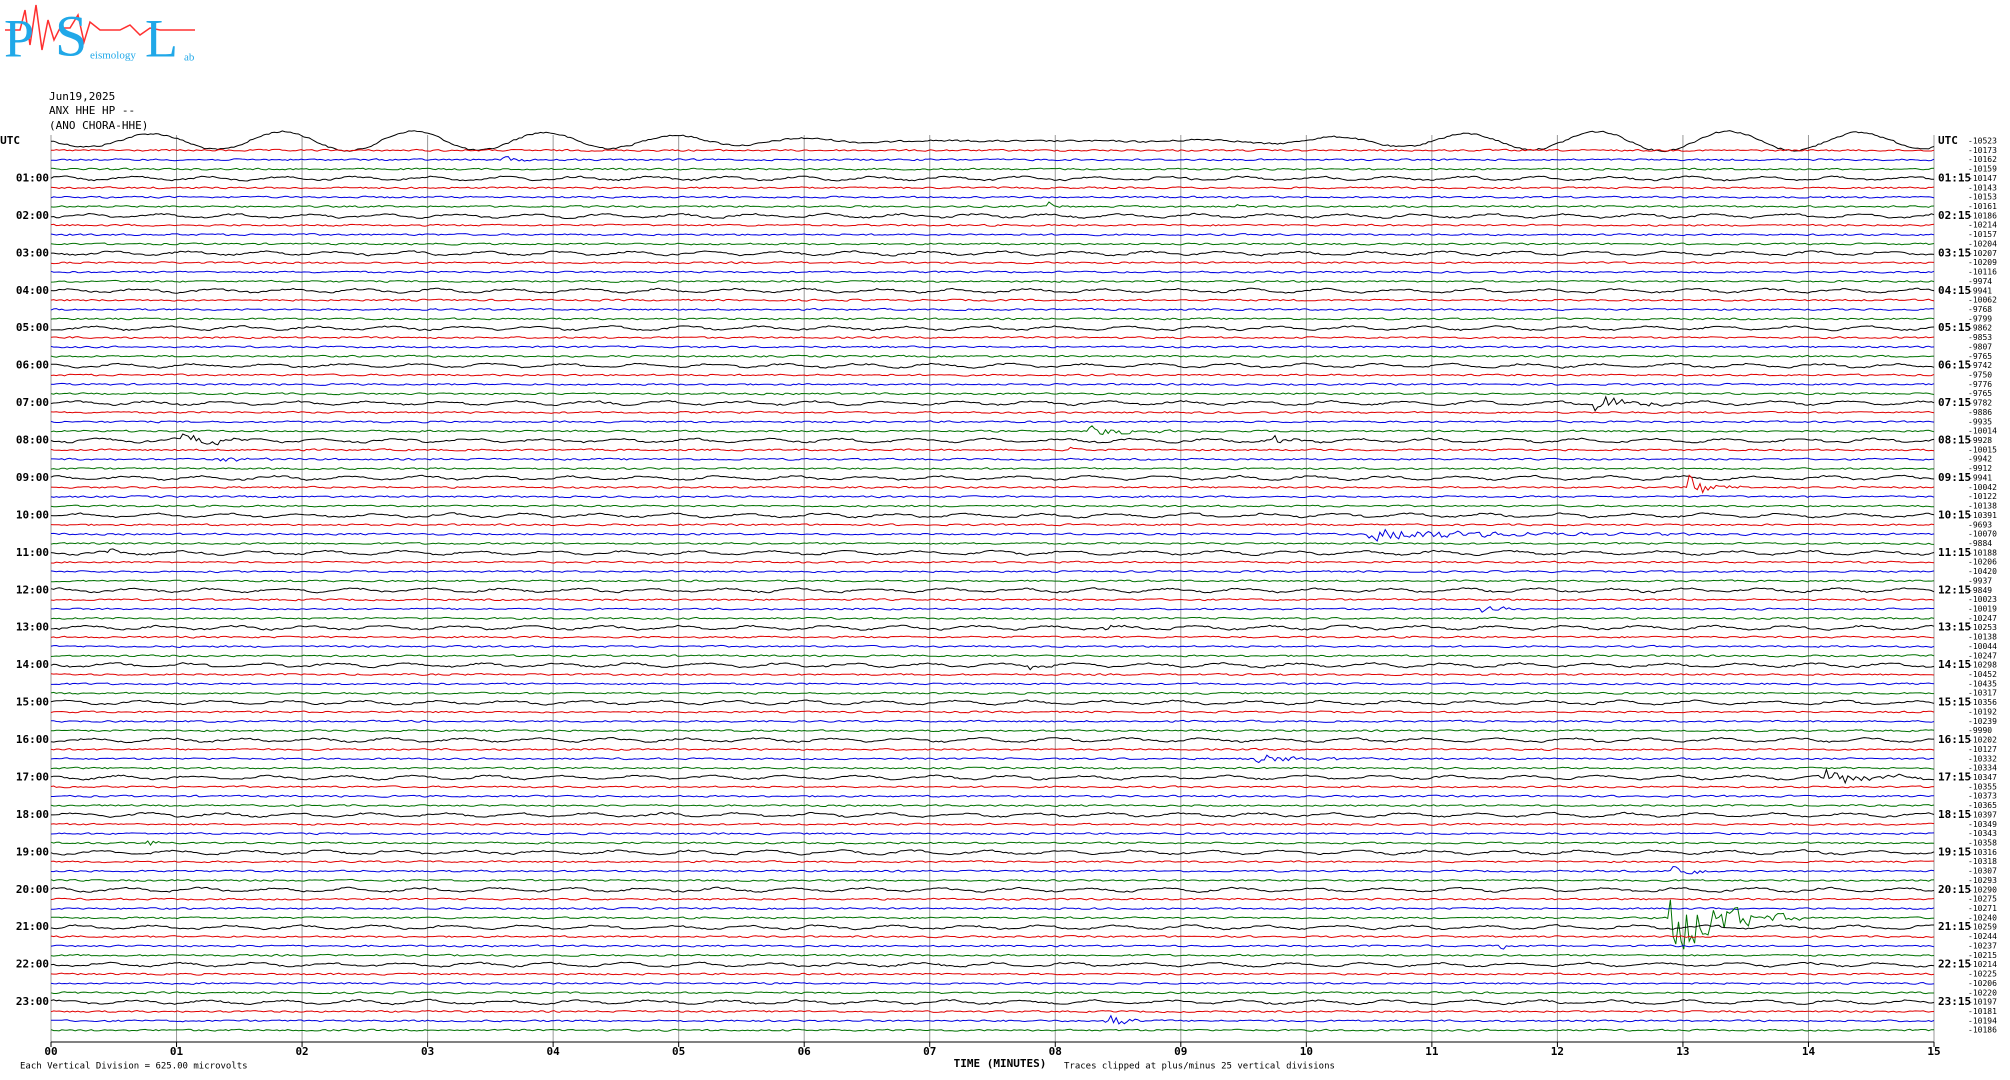 The image size is (2010, 1080). Describe the element at coordinates (32, 402) in the screenshot. I see `hour-label: 07:00` at that location.